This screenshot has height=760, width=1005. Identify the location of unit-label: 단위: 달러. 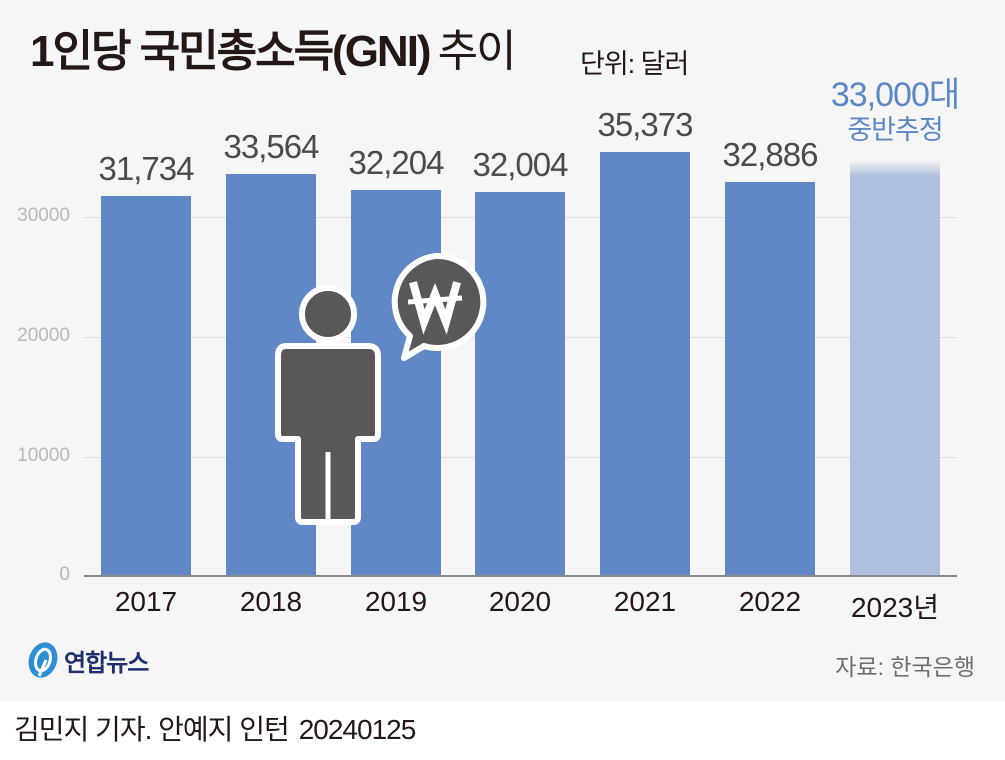
(634, 64).